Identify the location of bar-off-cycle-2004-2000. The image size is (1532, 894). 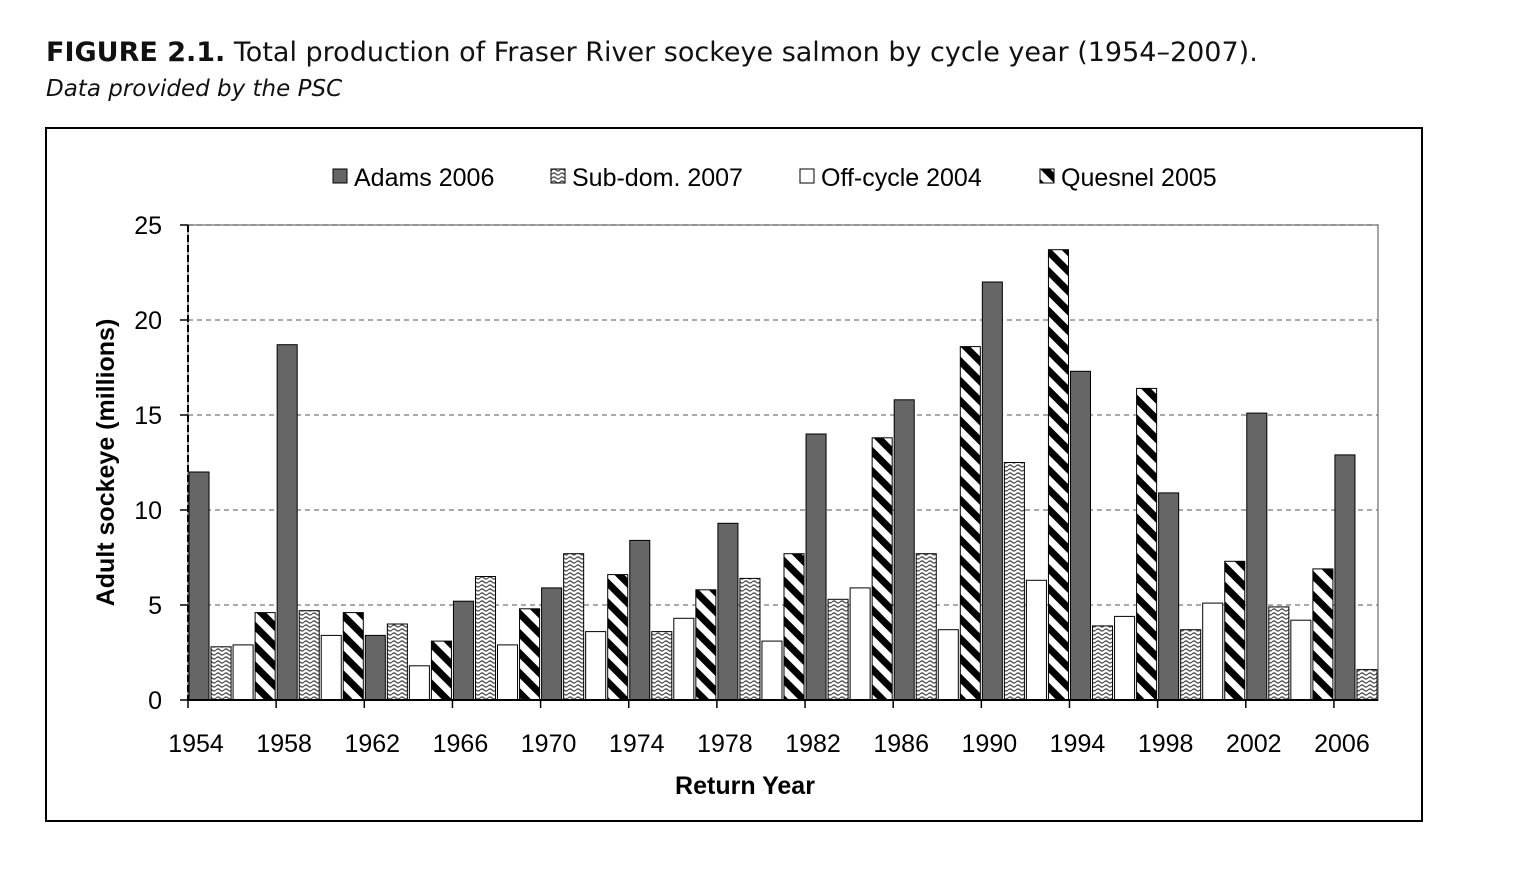
(1213, 651).